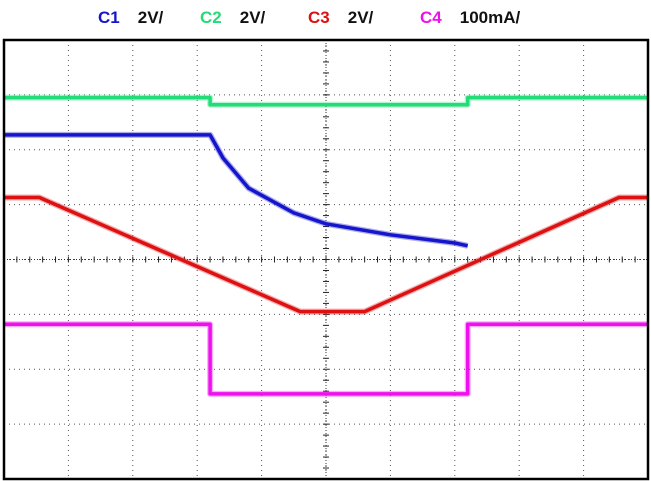 This screenshot has height=481, width=651. Describe the element at coordinates (319, 17) in the screenshot. I see `legend-c3-name: C3` at that location.